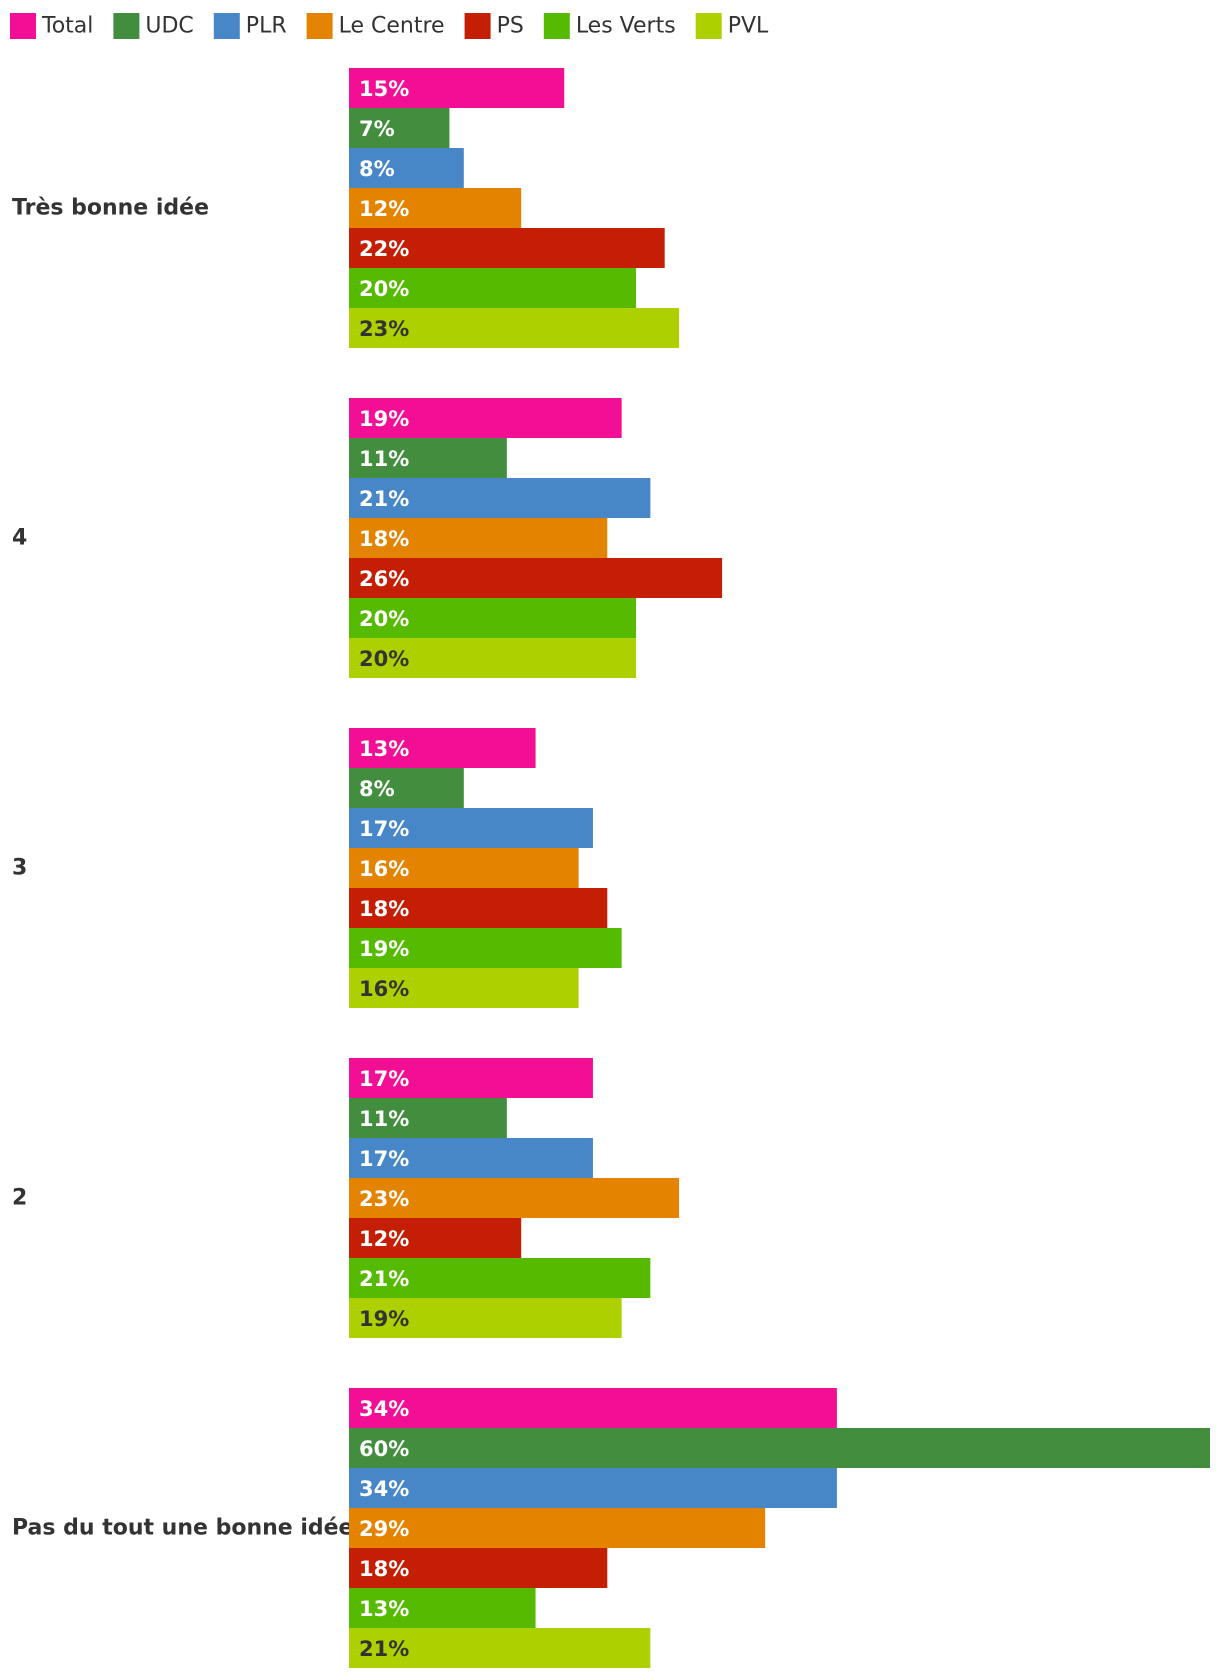  I want to click on category-label: 4, so click(19, 538).